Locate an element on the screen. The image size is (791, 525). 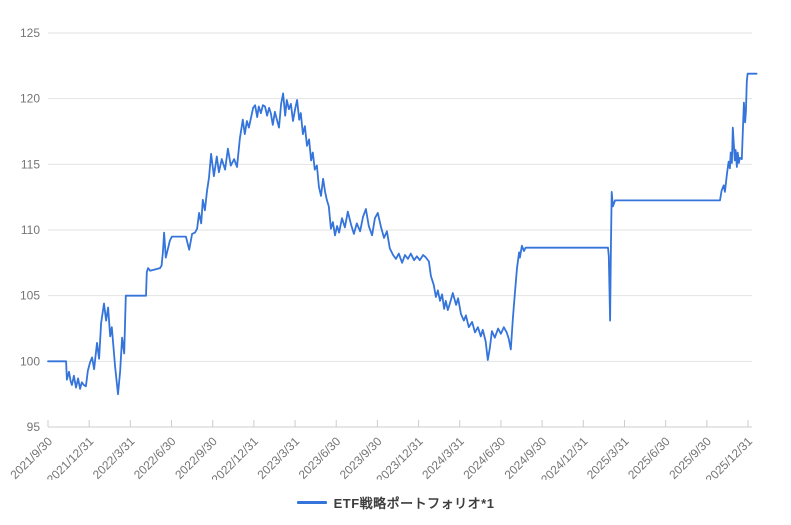
chart-legend-item: ETF戦略ポートフォリオ*1 is located at coordinates (395, 502).